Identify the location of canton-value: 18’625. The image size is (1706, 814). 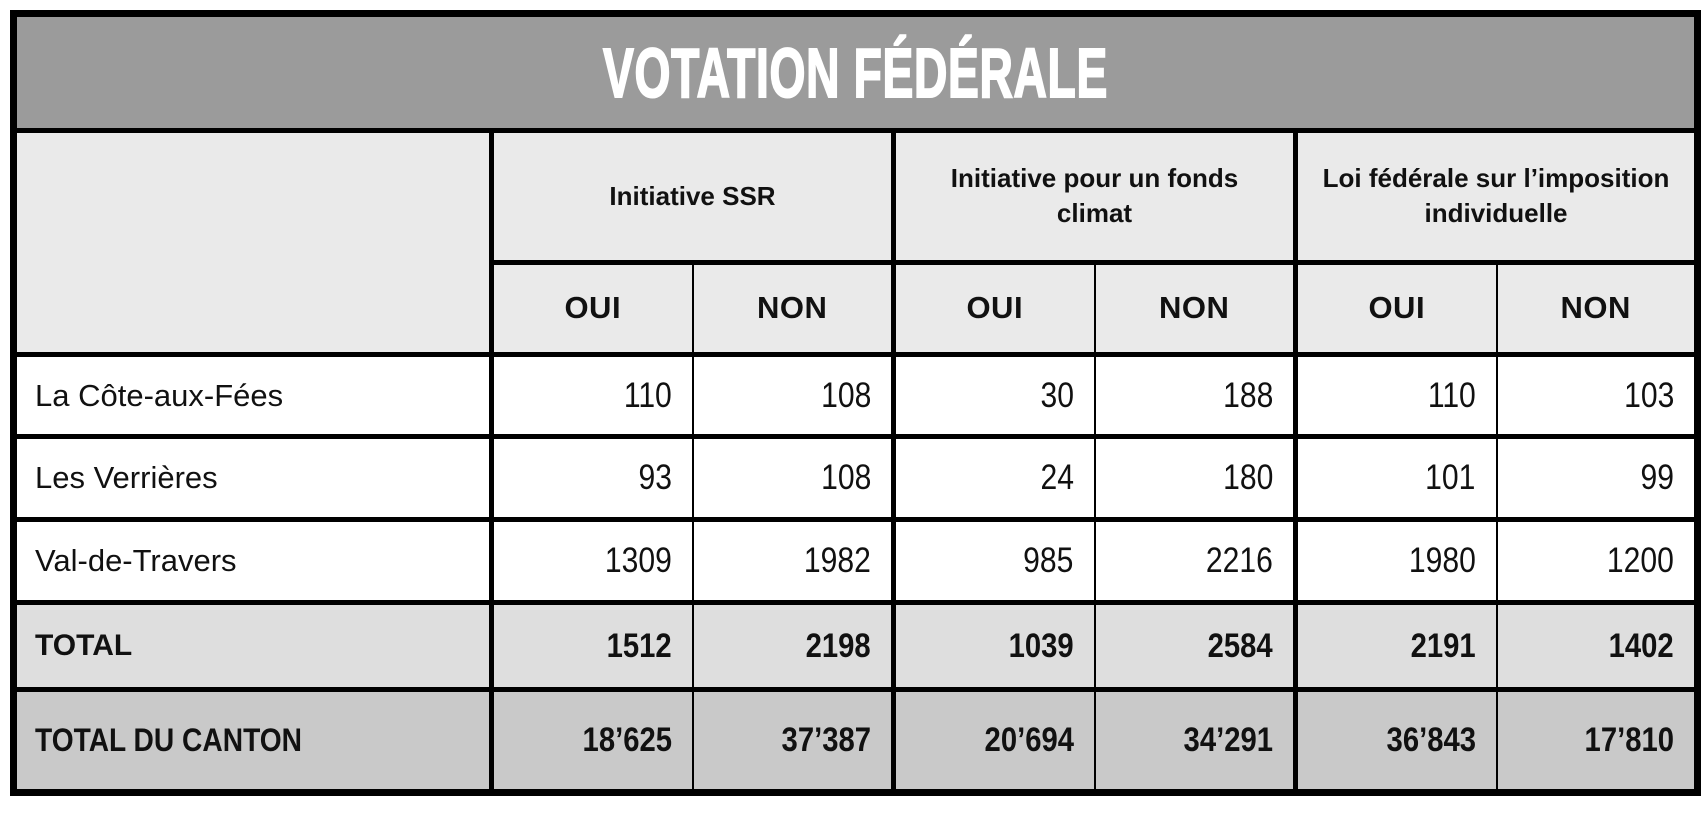
(627, 740).